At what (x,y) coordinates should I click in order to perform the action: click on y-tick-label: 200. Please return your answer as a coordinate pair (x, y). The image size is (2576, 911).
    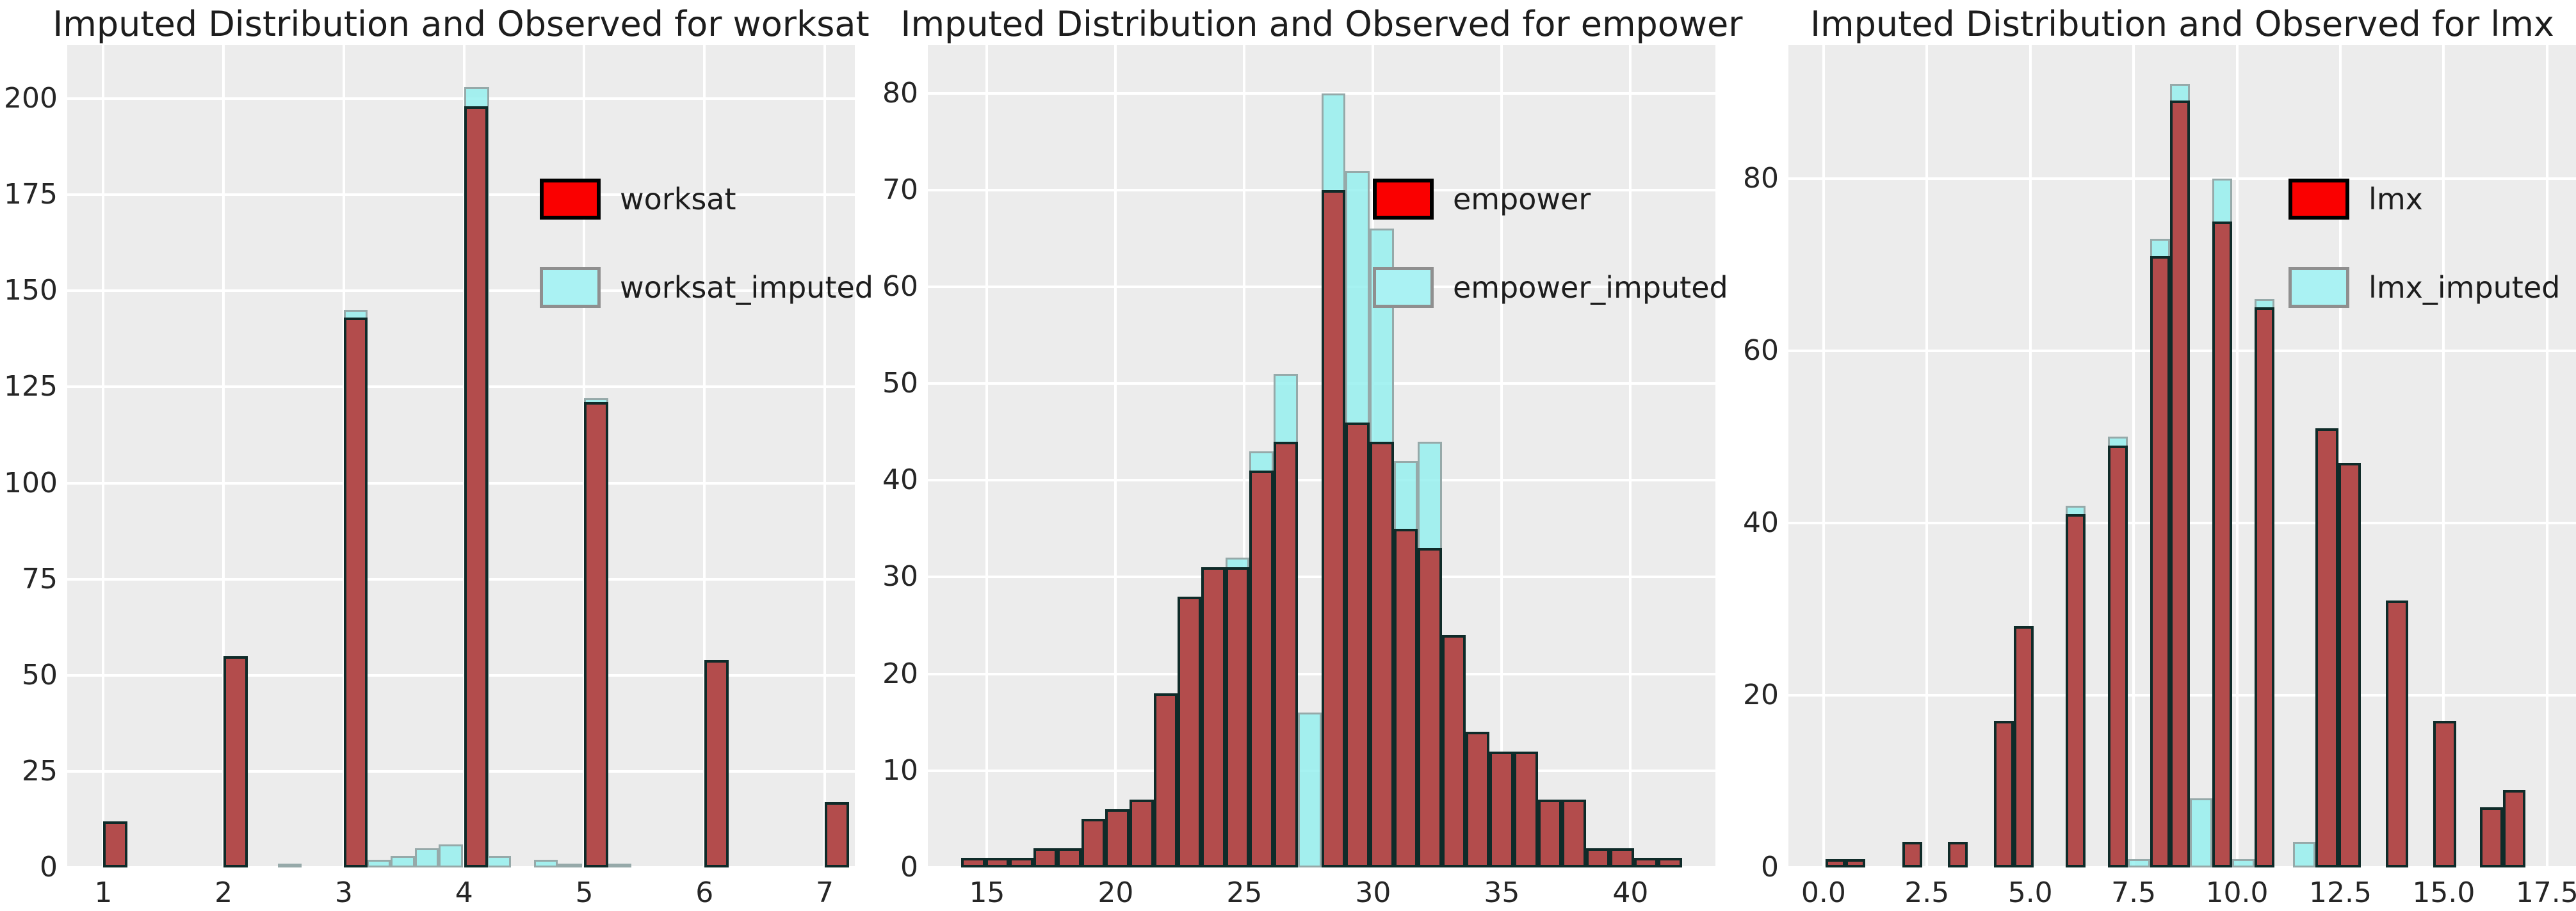
    Looking at the image, I should click on (31, 98).